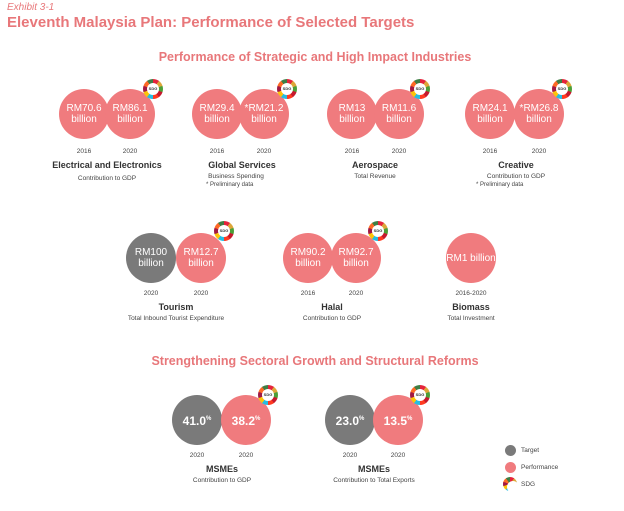 Image resolution: width=624 pixels, height=511 pixels. What do you see at coordinates (375, 165) in the screenshot?
I see `industry-name: Aerospace` at bounding box center [375, 165].